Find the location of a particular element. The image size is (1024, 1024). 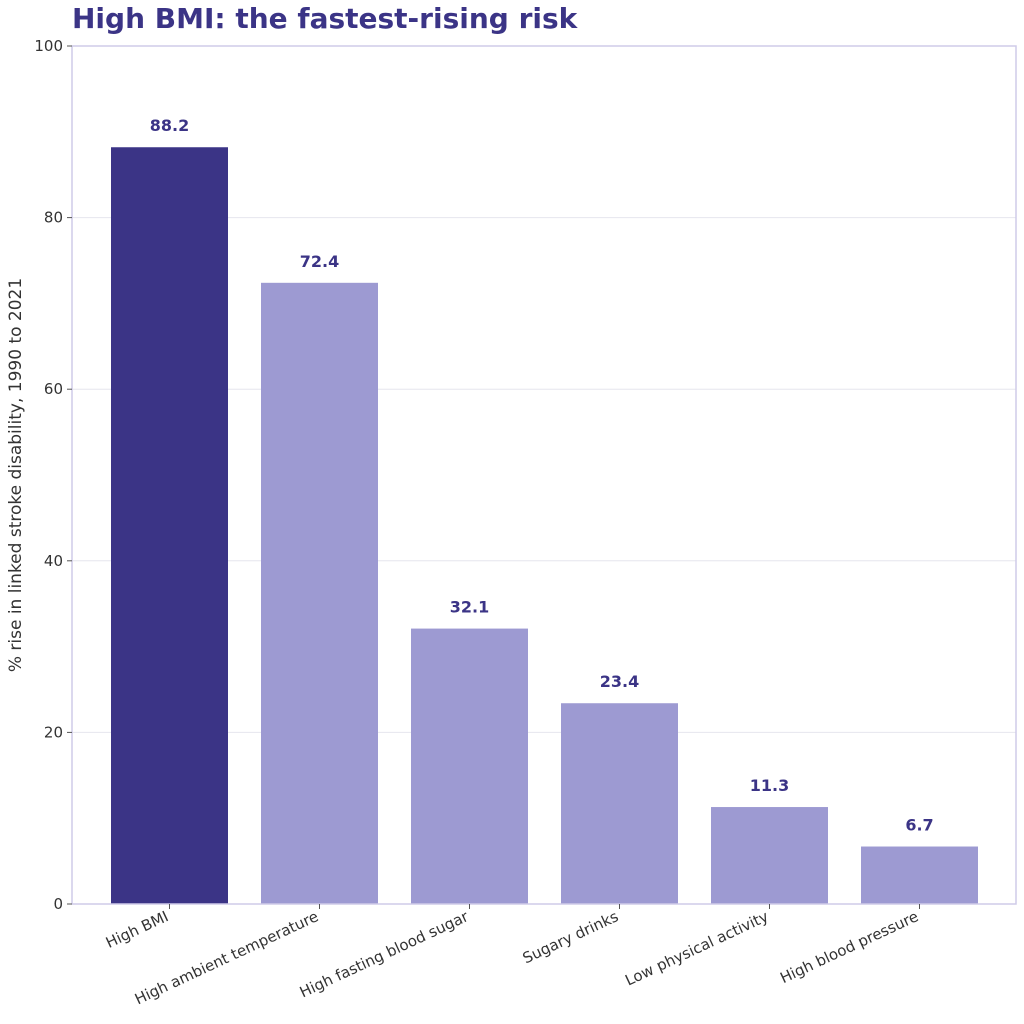

y-tick-label: 60 is located at coordinates (53, 389).